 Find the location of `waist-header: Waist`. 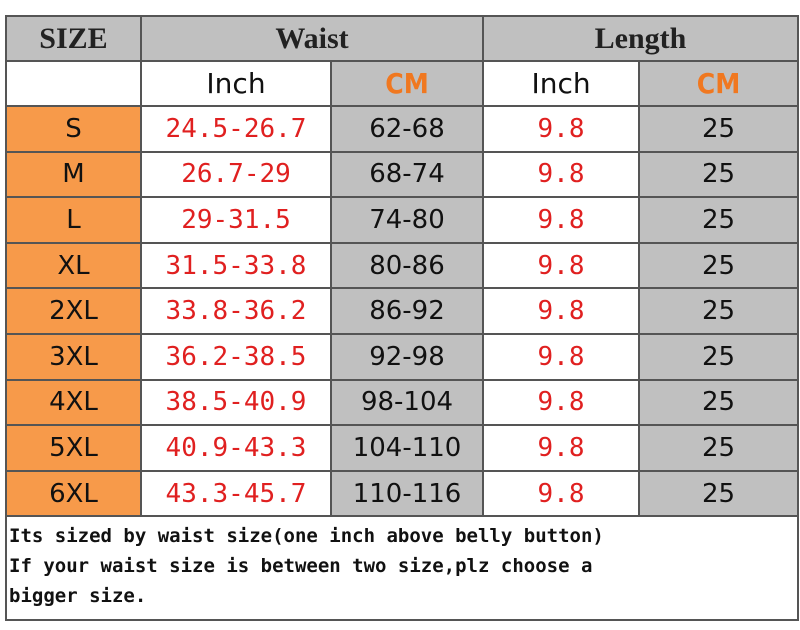

waist-header: Waist is located at coordinates (312, 38).